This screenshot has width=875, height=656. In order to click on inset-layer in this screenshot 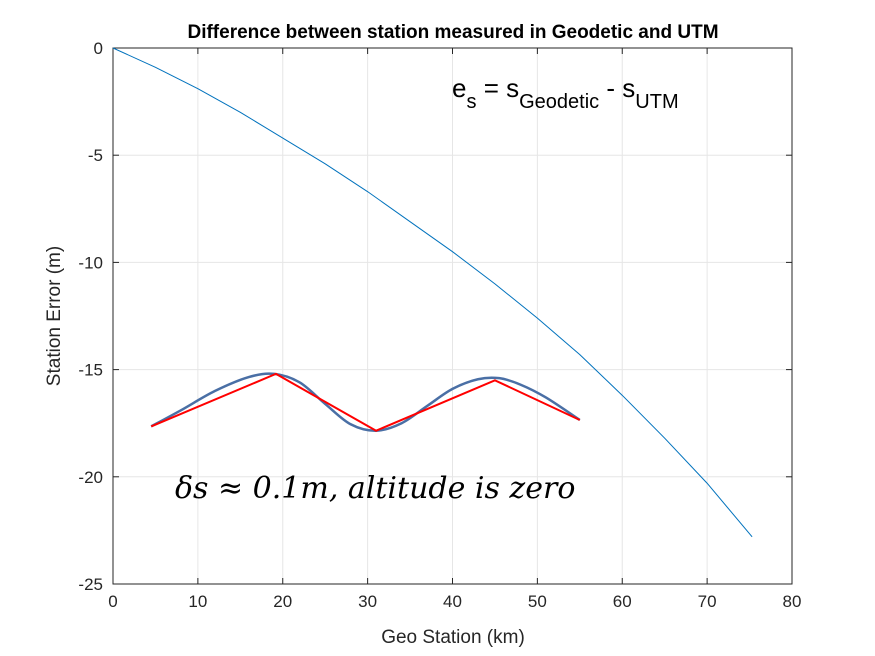, I will do `click(365, 402)`.